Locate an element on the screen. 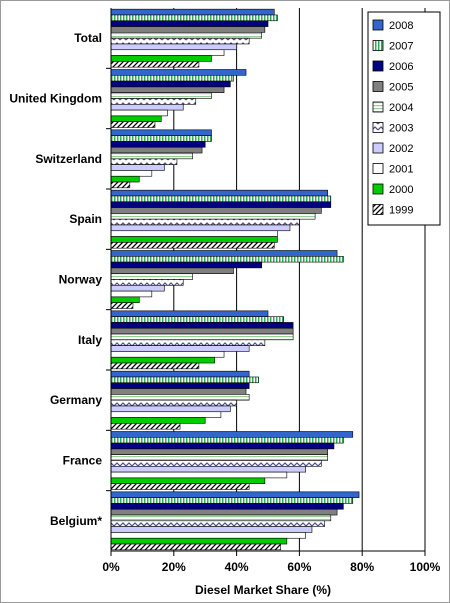  x-axis-title: Diesel Market Share (%) is located at coordinates (263, 590).